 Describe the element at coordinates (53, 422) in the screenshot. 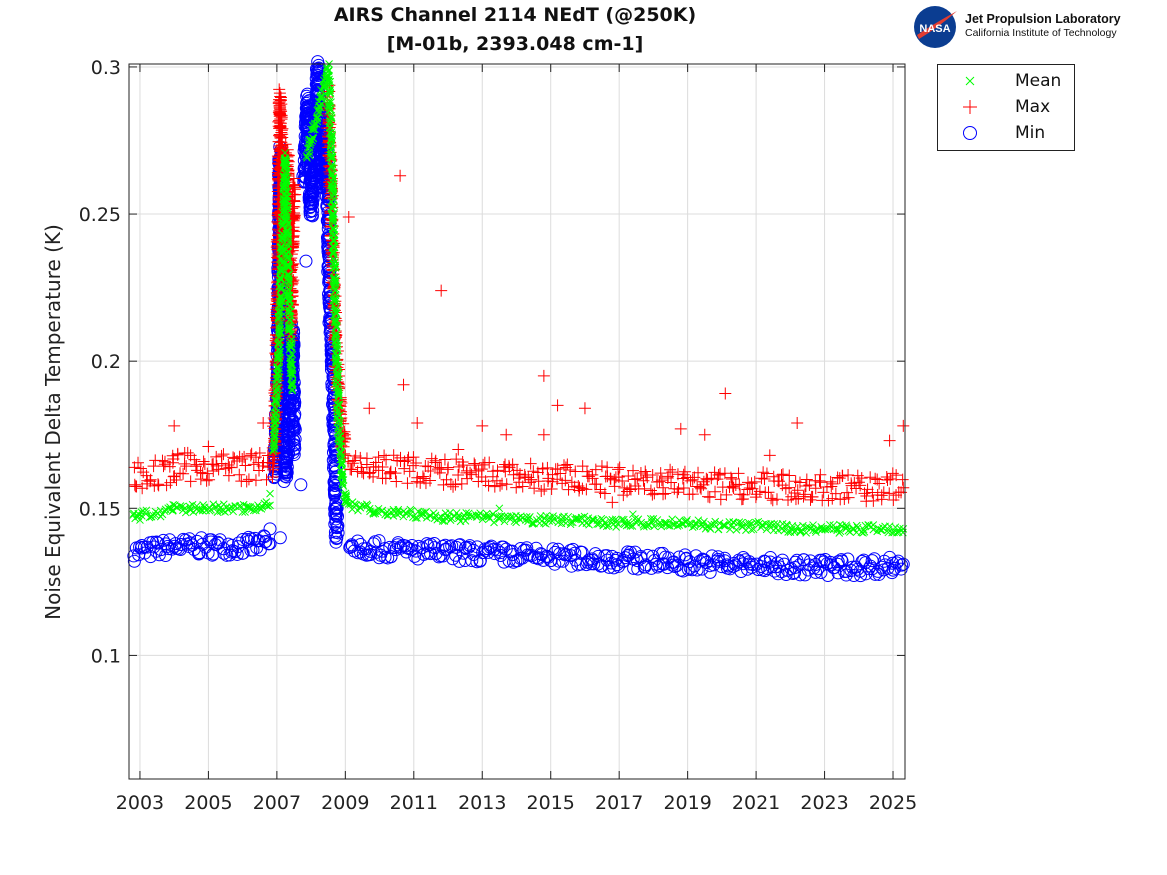

I see `y-axis-label: Noise Equivalent Delta Temperature (K)` at that location.